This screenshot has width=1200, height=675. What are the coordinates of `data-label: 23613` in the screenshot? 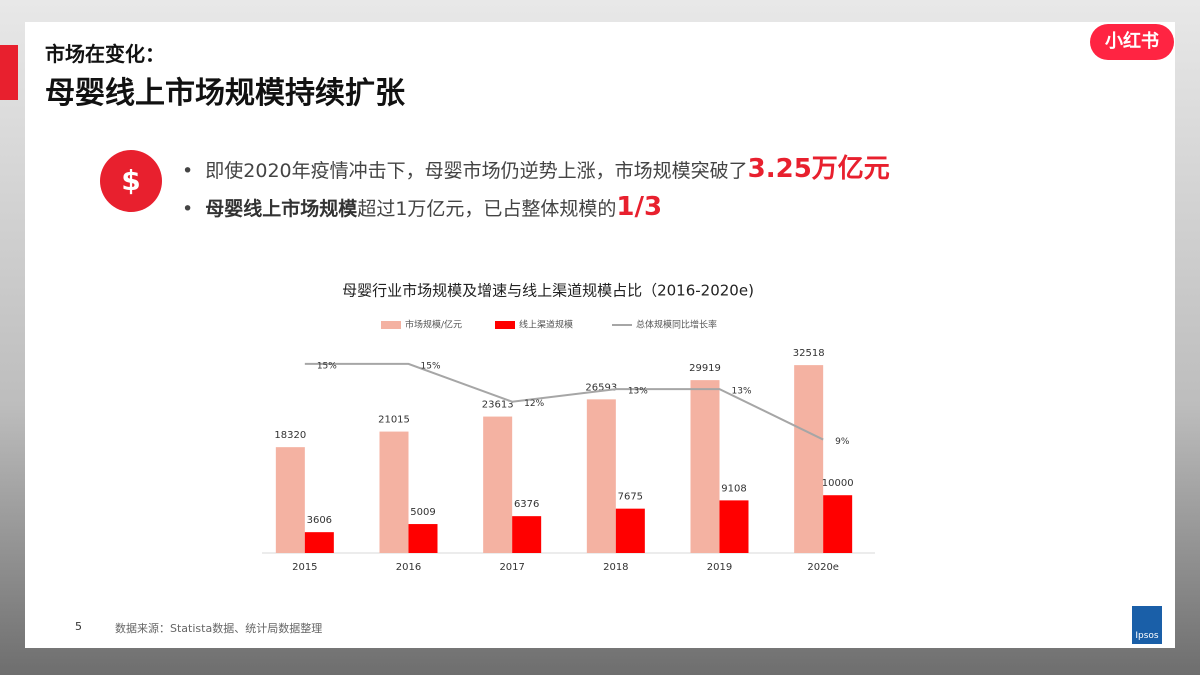 It's located at (498, 405).